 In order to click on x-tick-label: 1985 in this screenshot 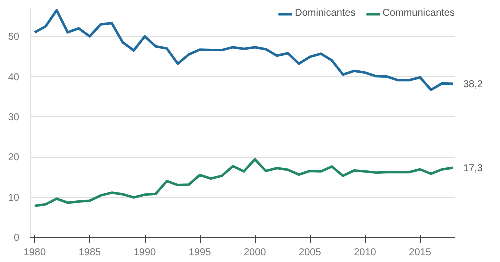, I will do `click(90, 253)`.